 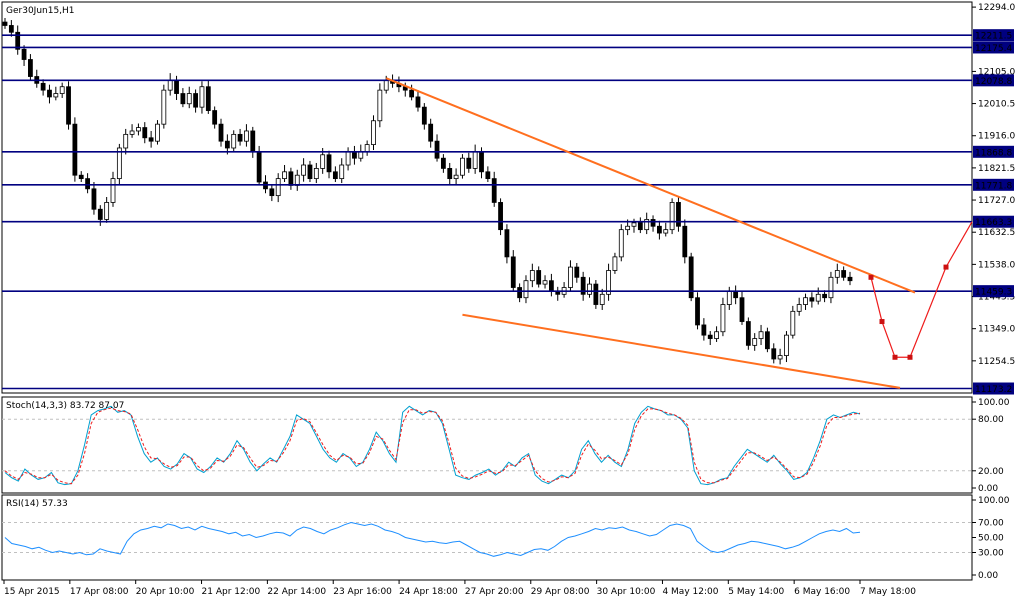 What do you see at coordinates (32, 592) in the screenshot?
I see `x-tick-label: 15 Apr 2015` at bounding box center [32, 592].